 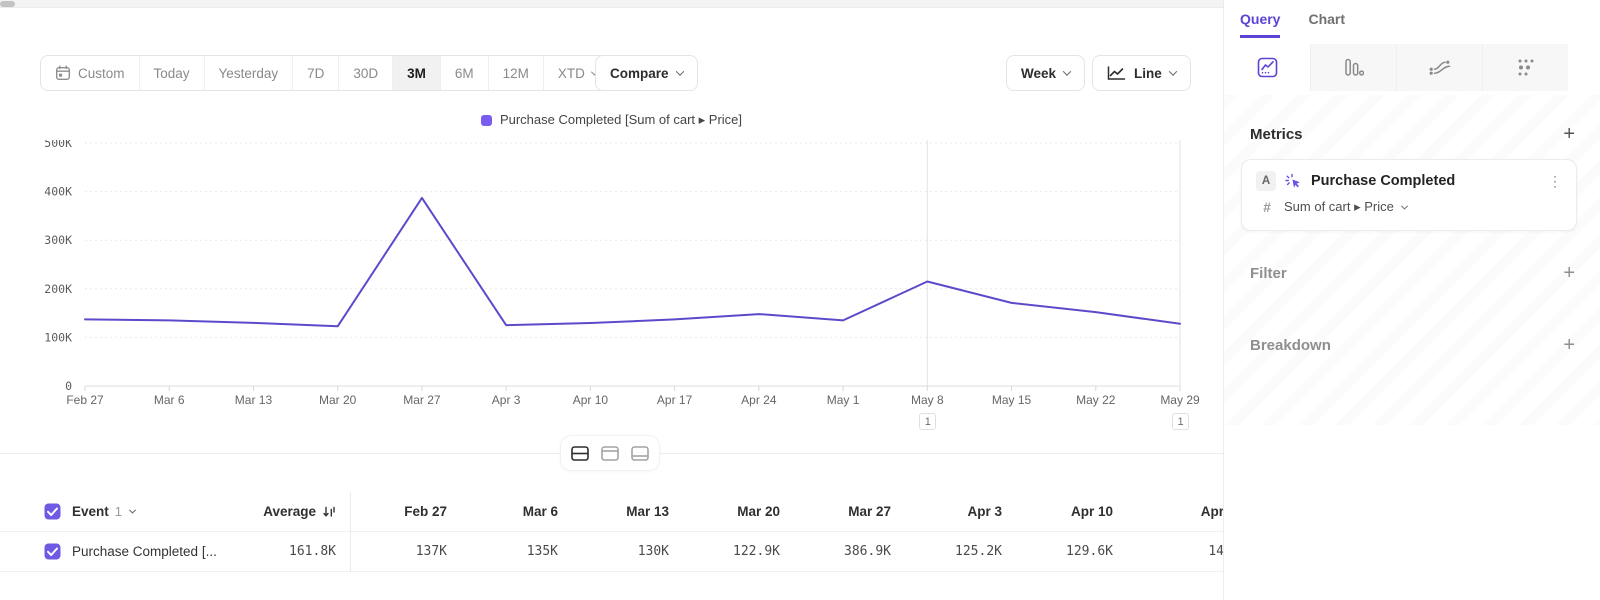 What do you see at coordinates (1039, 73) in the screenshot?
I see `granularity-label: Week` at bounding box center [1039, 73].